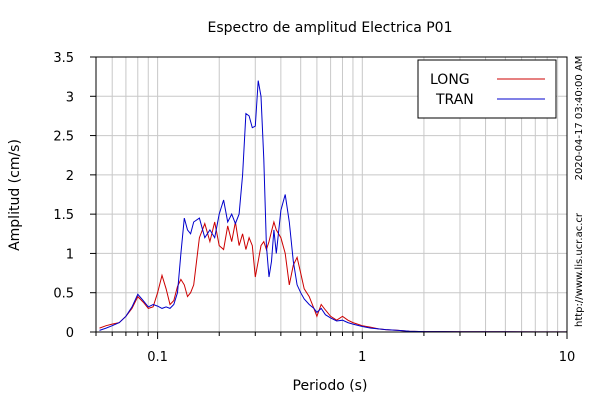 The image size is (600, 400). Describe the element at coordinates (70, 254) in the screenshot. I see `y-tick-label: 1` at that location.